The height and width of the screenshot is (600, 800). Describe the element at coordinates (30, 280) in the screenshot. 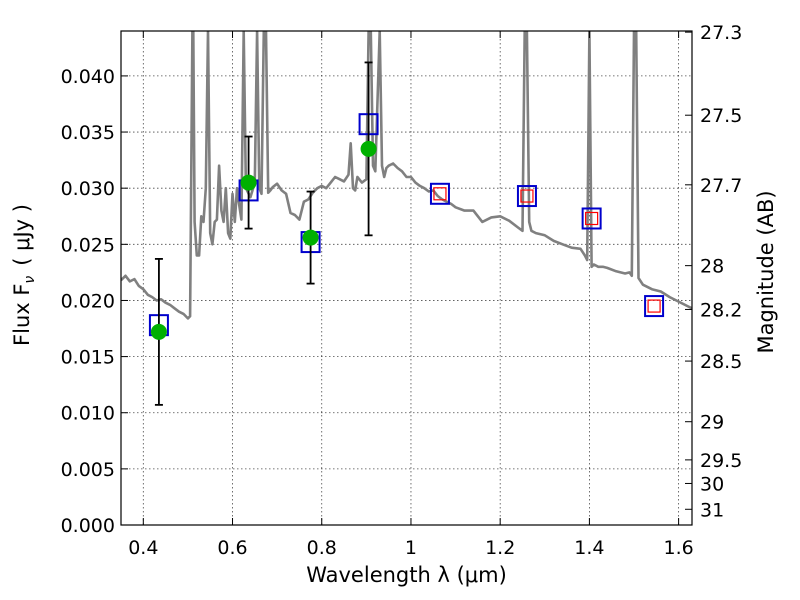

I see `y-axis-title-sub: ν` at that location.